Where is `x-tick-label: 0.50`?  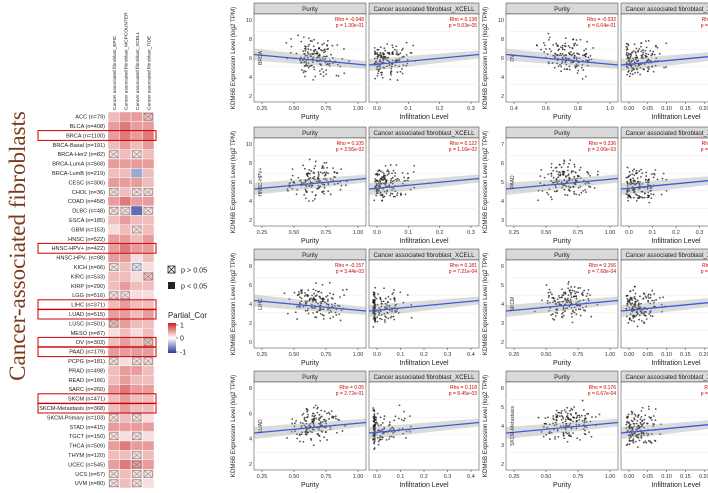 x-tick-label: 0.50 is located at coordinates (294, 477).